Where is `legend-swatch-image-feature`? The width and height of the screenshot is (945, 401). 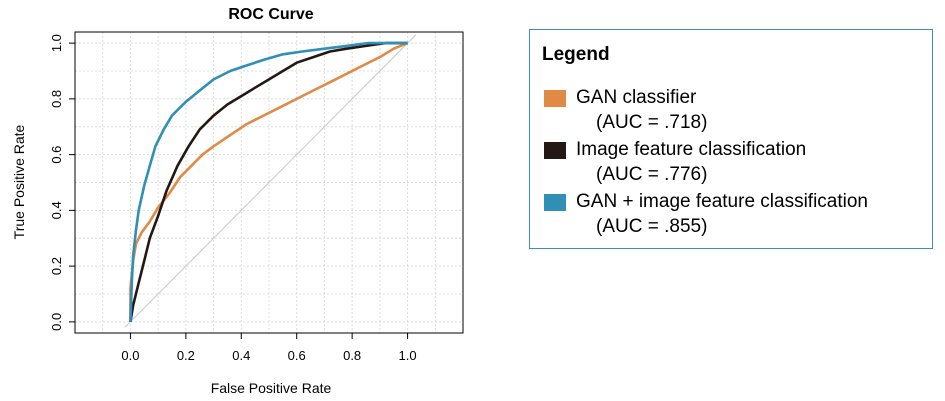 legend-swatch-image-feature is located at coordinates (555, 150).